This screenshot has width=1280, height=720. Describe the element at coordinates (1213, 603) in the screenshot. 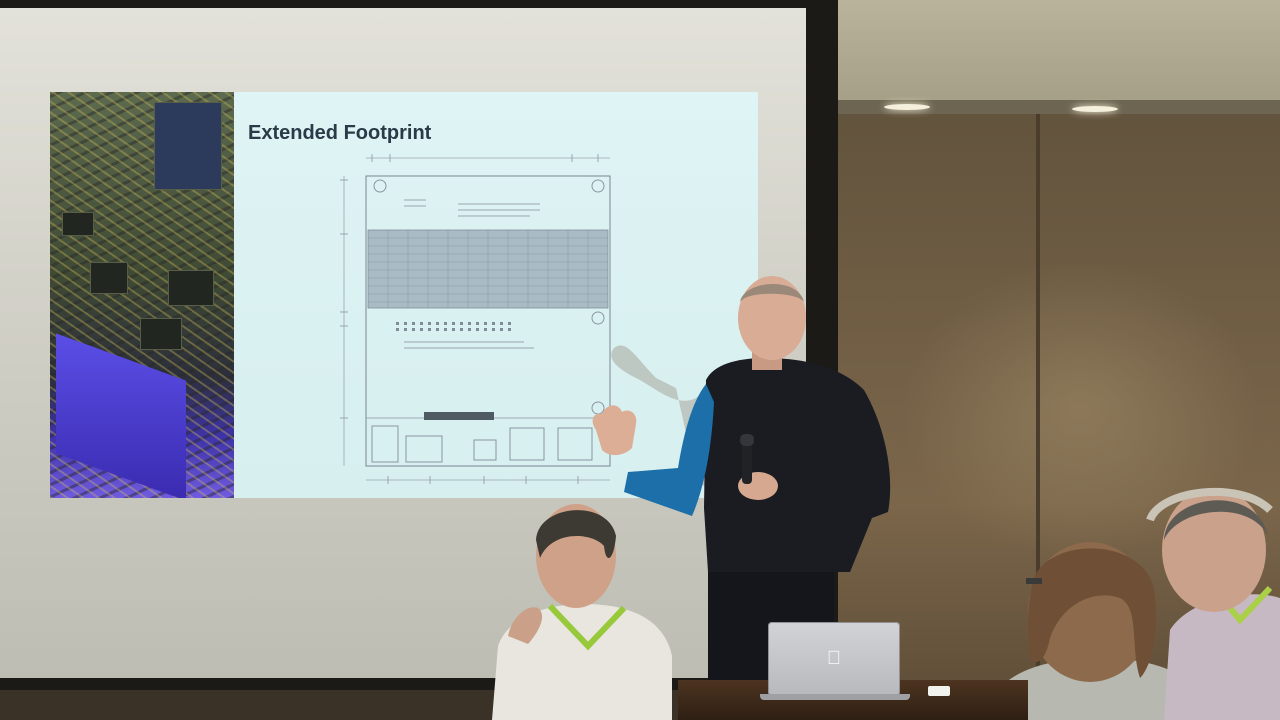

I see `audience-member-far-right` at that location.